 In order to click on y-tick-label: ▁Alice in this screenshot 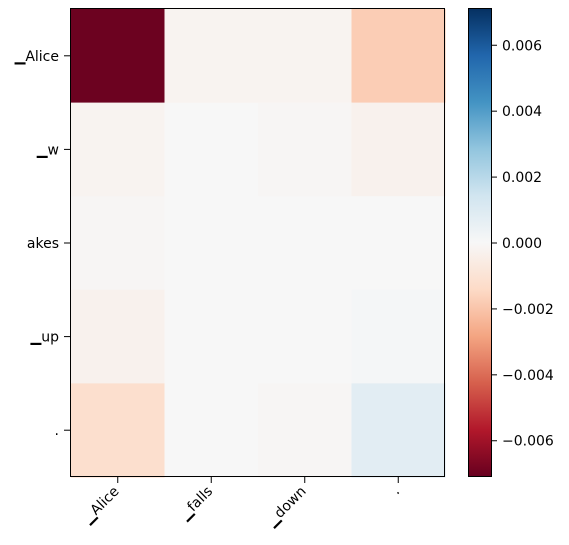, I will do `click(36, 57)`.